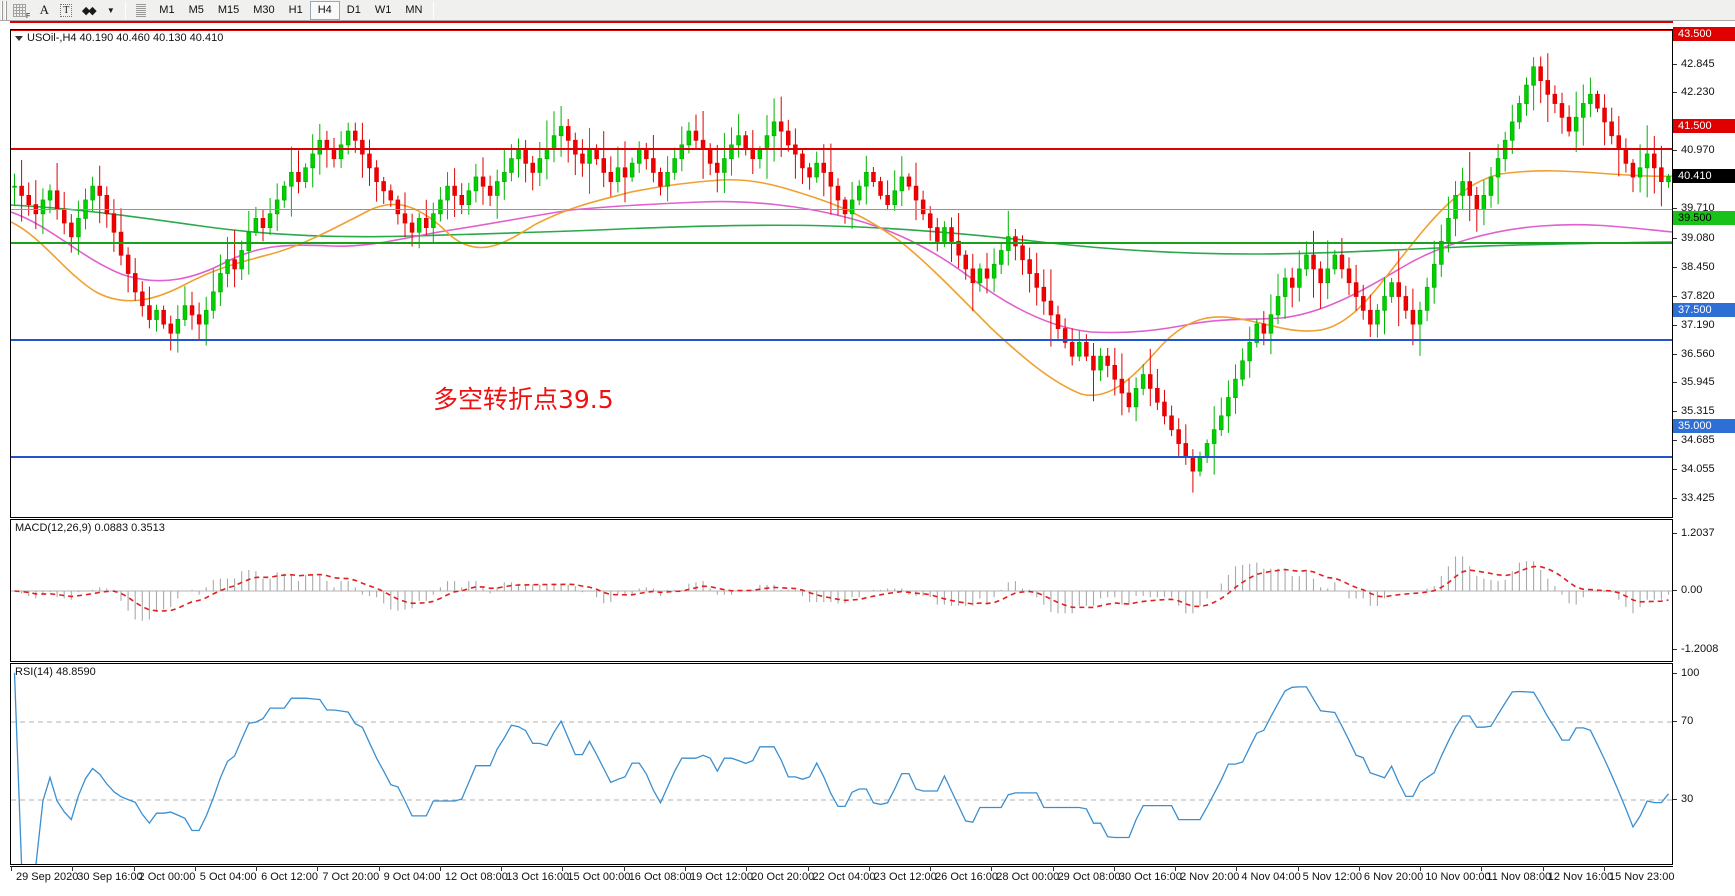 The width and height of the screenshot is (1735, 896). Describe the element at coordinates (1694, 325) in the screenshot. I see `price-tick: 37.190` at that location.